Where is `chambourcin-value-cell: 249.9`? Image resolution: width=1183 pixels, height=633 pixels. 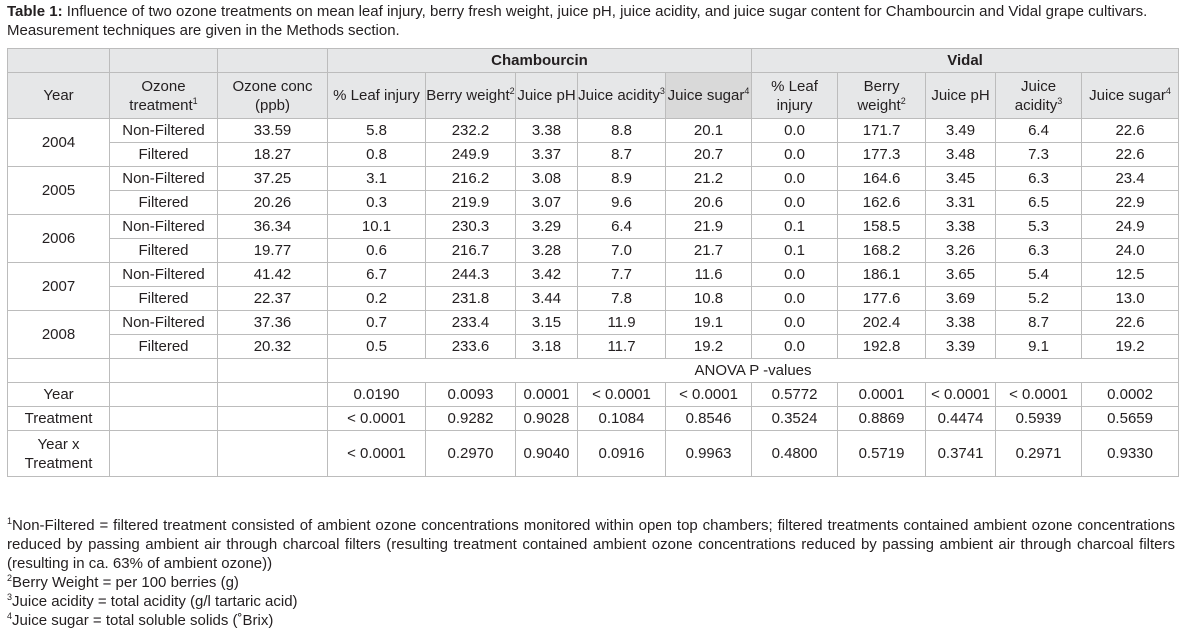
chambourcin-value-cell: 249.9 is located at coordinates (470, 154).